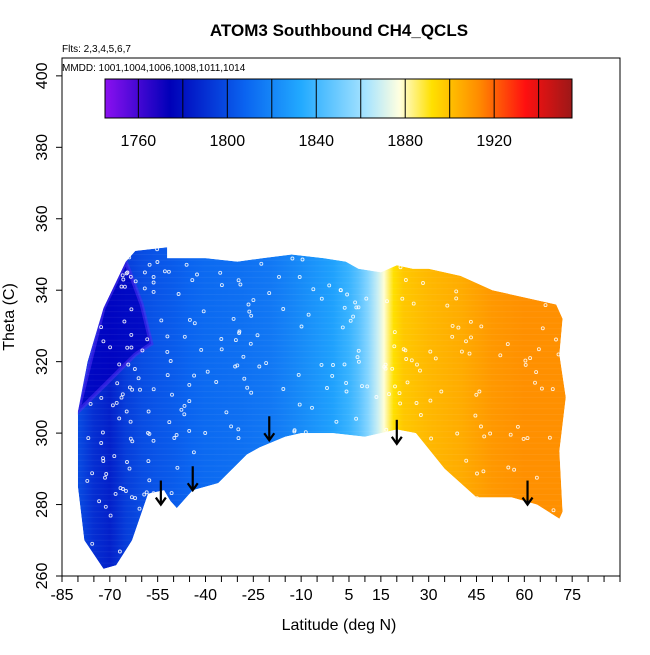  Describe the element at coordinates (42, 433) in the screenshot. I see `y-tick-label: 300` at that location.